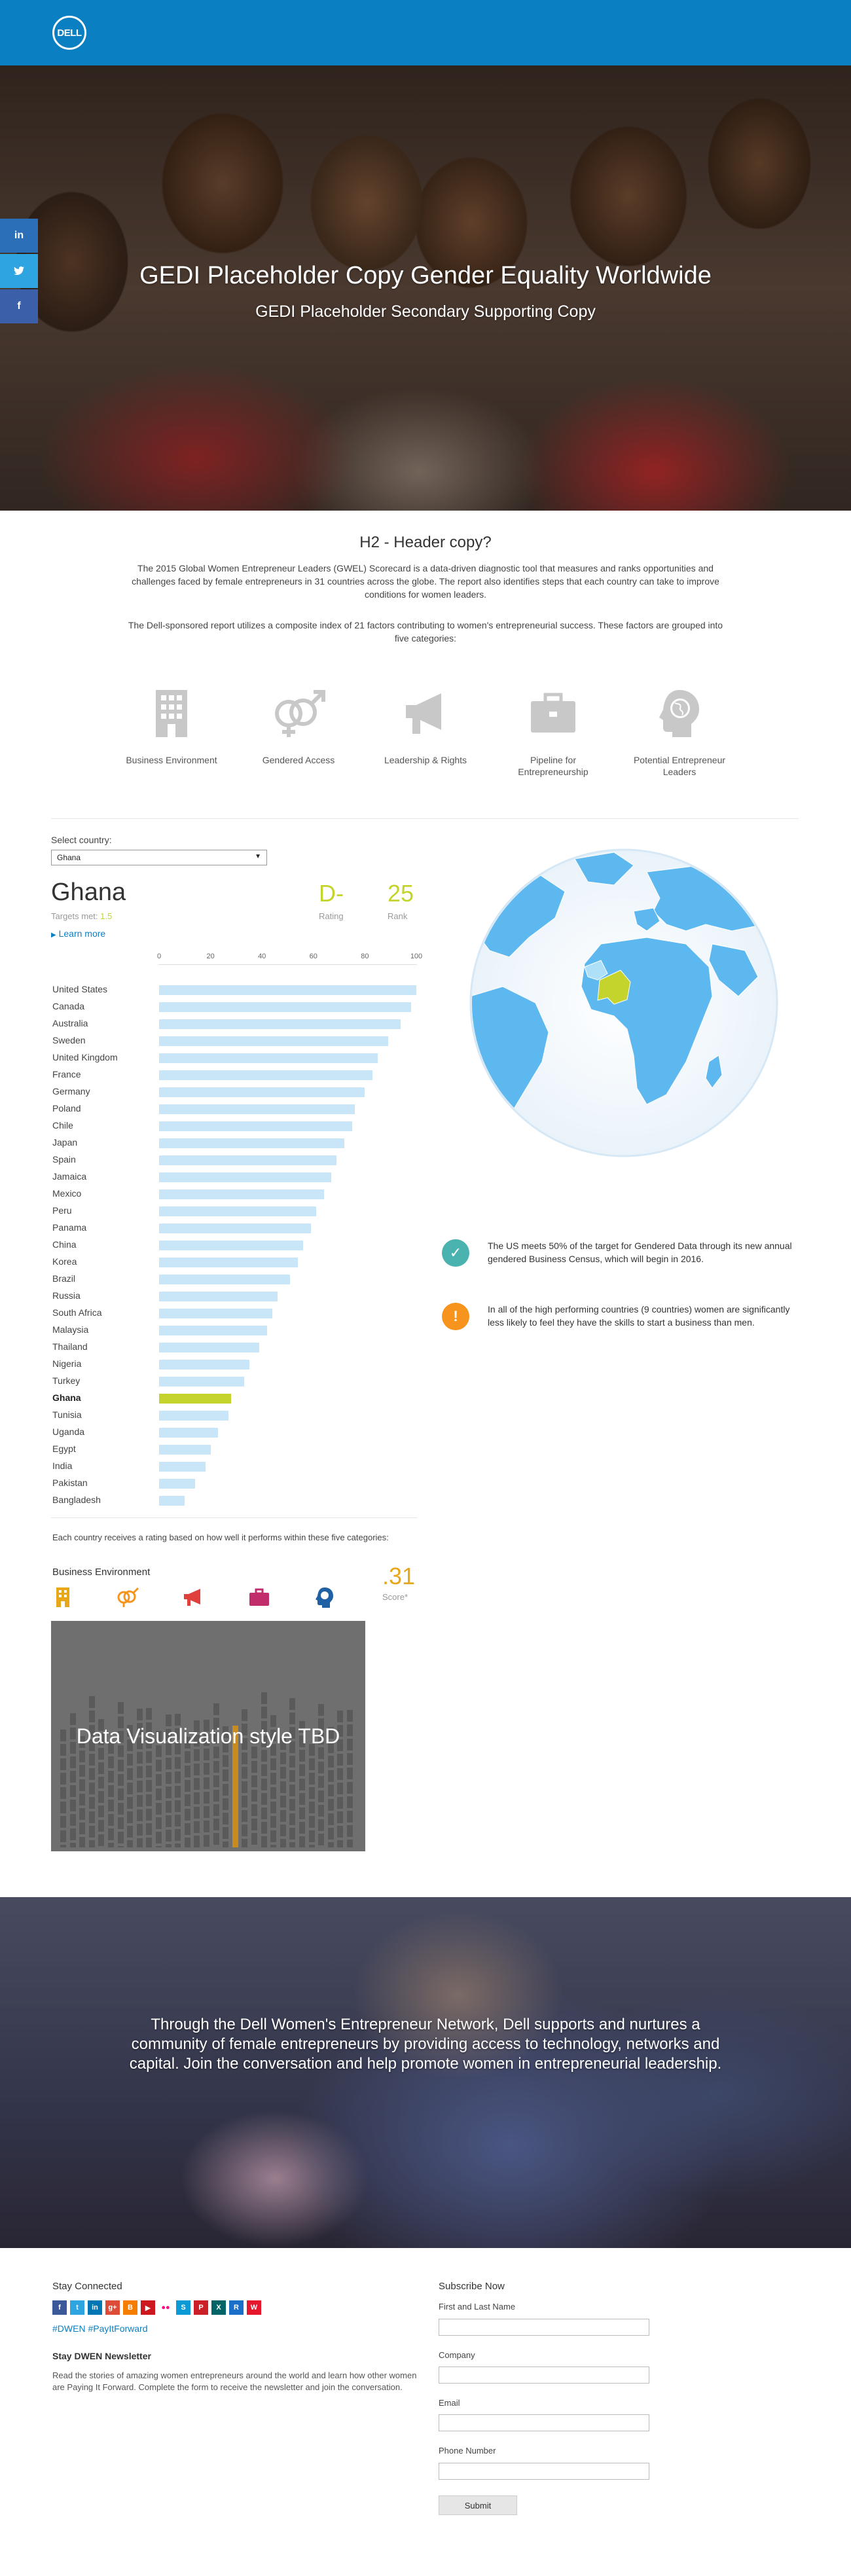 The width and height of the screenshot is (851, 2576). Describe the element at coordinates (298, 726) in the screenshot. I see `category-gendered-access: Gendered Access` at that location.